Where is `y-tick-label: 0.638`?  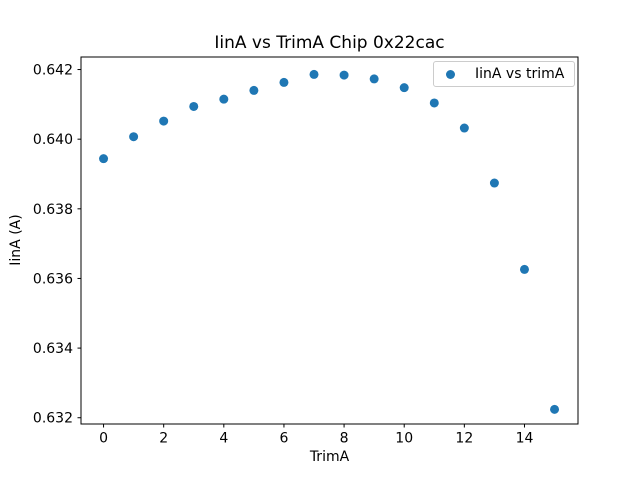 y-tick-label: 0.638 is located at coordinates (53, 210).